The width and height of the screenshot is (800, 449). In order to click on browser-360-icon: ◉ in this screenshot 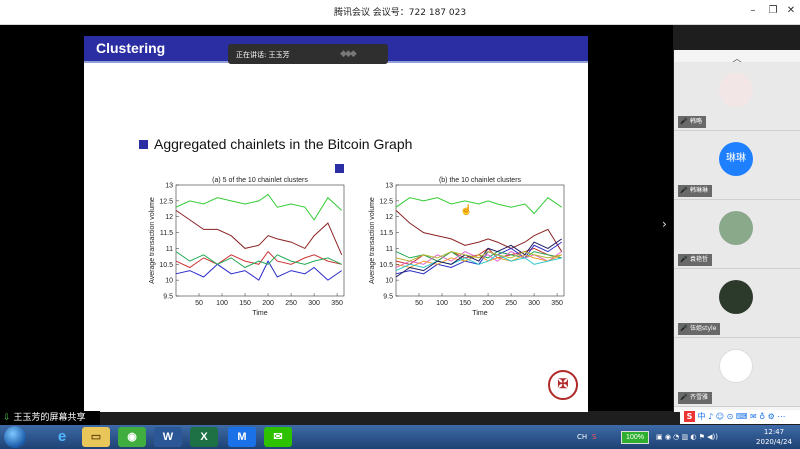, I will do `click(132, 437)`.